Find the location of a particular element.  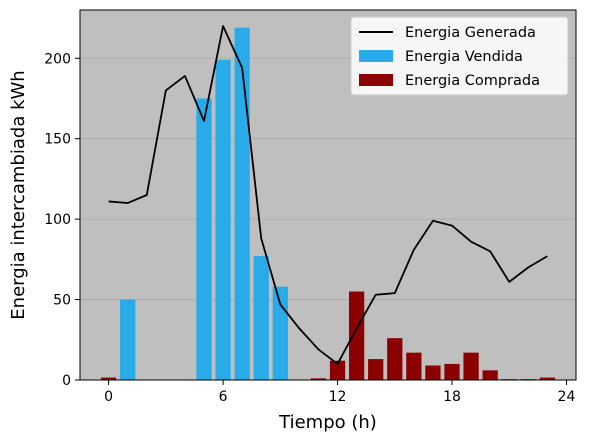

x-axis-title: Tiempo (h) is located at coordinates (327, 422).